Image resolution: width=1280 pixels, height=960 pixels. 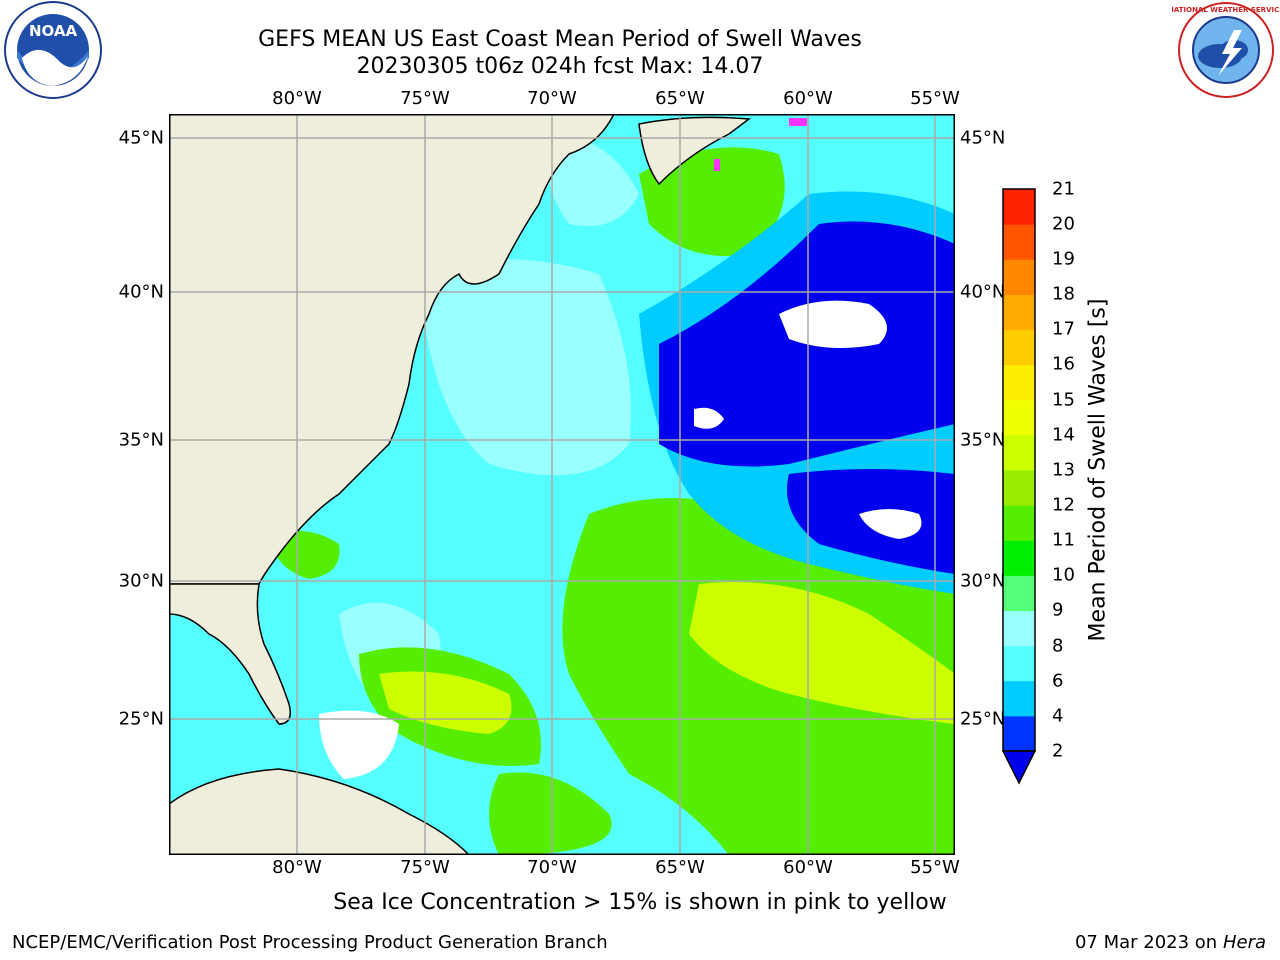 What do you see at coordinates (712, 201) in the screenshot?
I see `swell-zone-green-north` at bounding box center [712, 201].